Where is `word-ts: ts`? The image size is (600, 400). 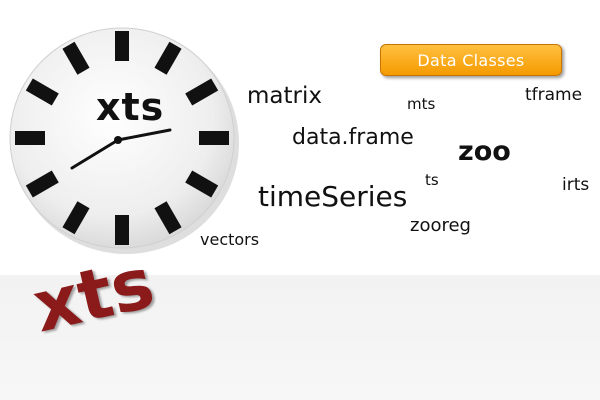
word-ts: ts is located at coordinates (432, 180).